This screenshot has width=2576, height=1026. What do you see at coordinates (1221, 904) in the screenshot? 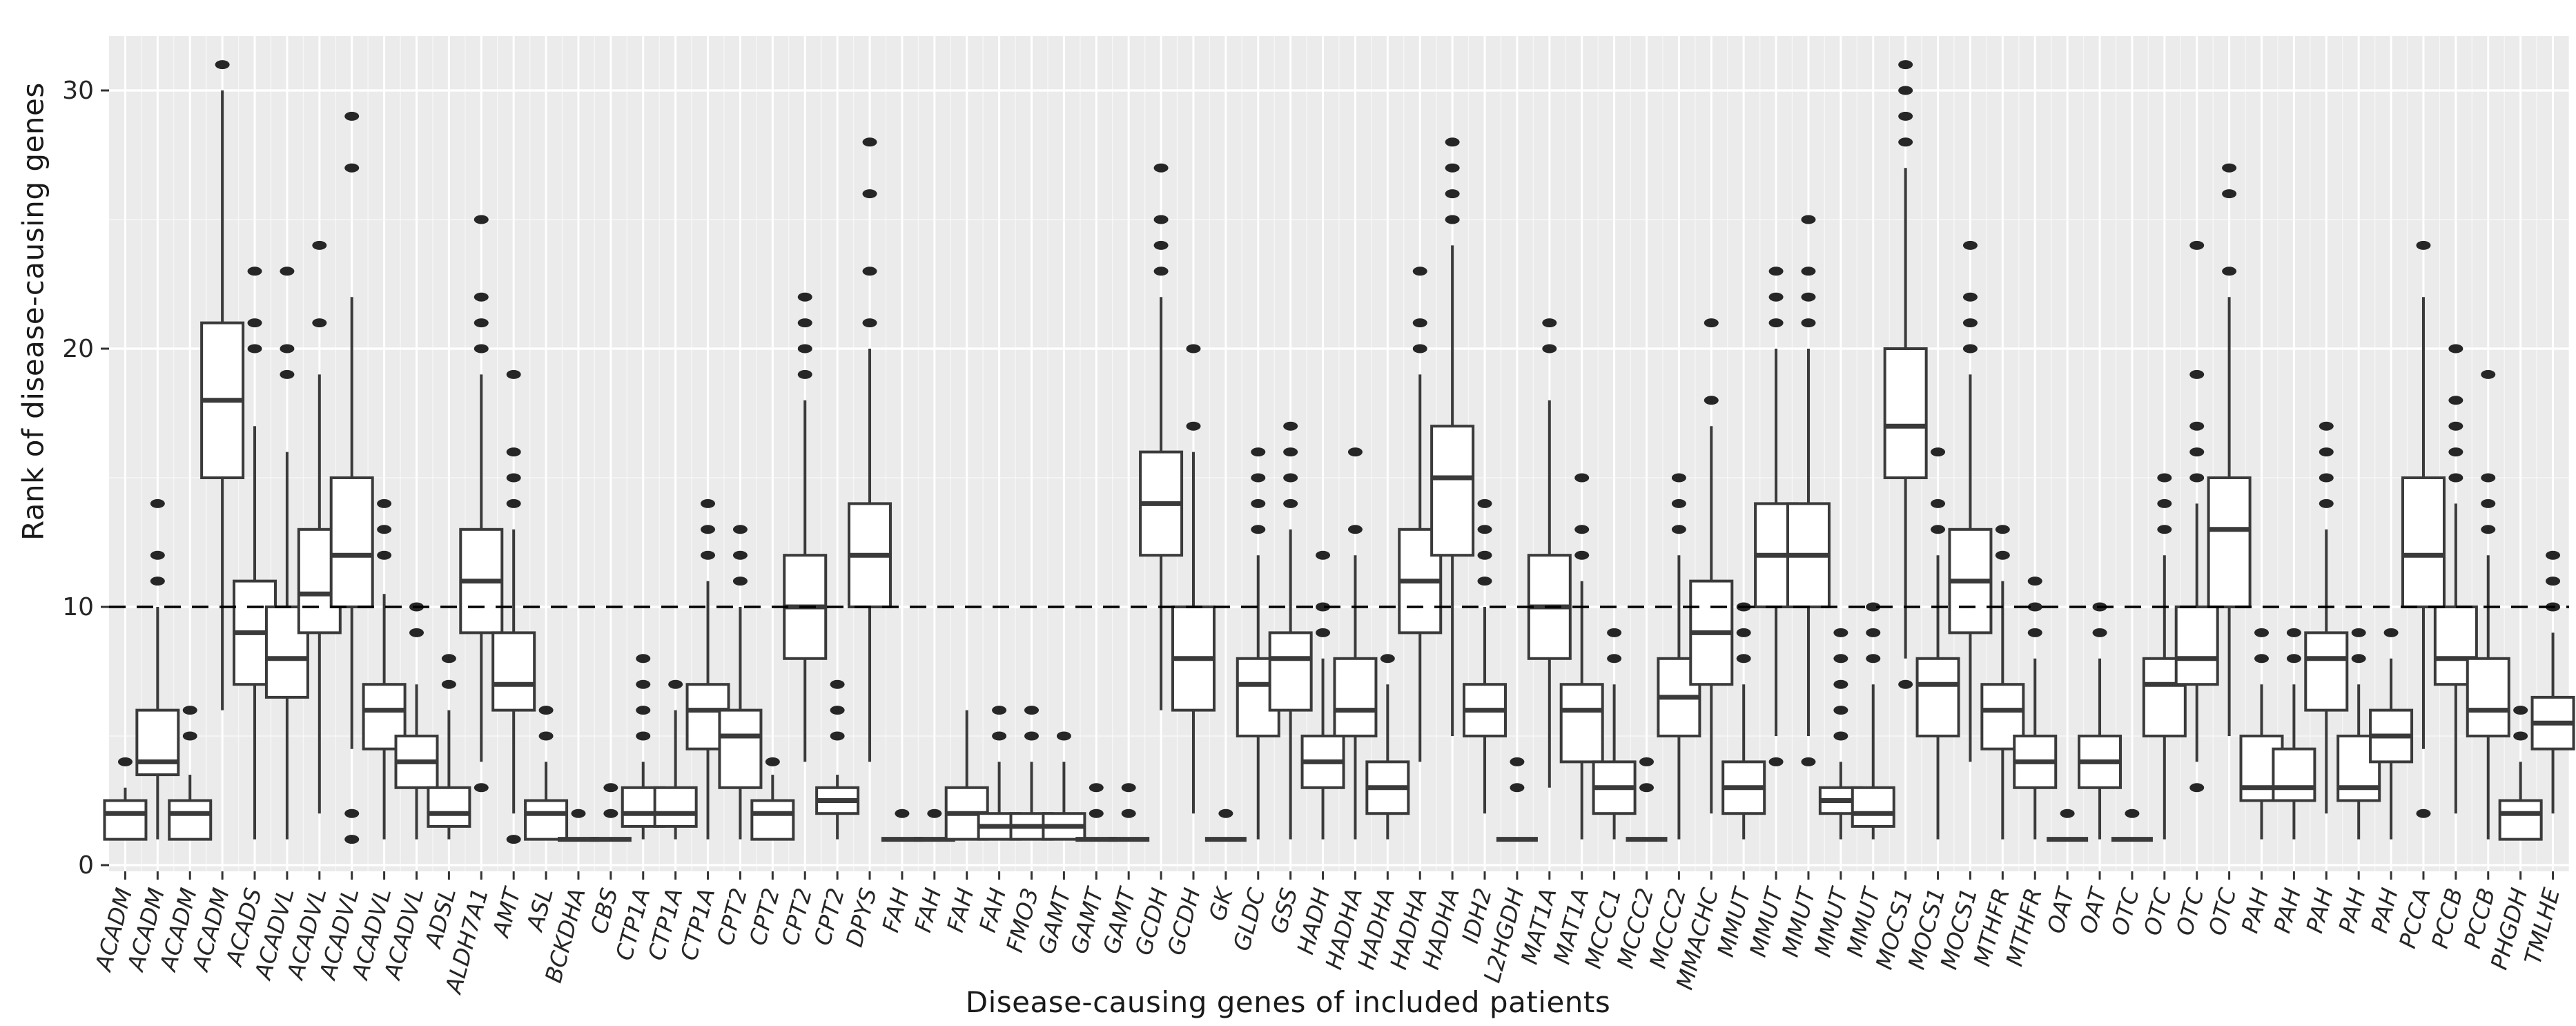
I see `x-tick-label-GK: GK` at bounding box center [1221, 904].